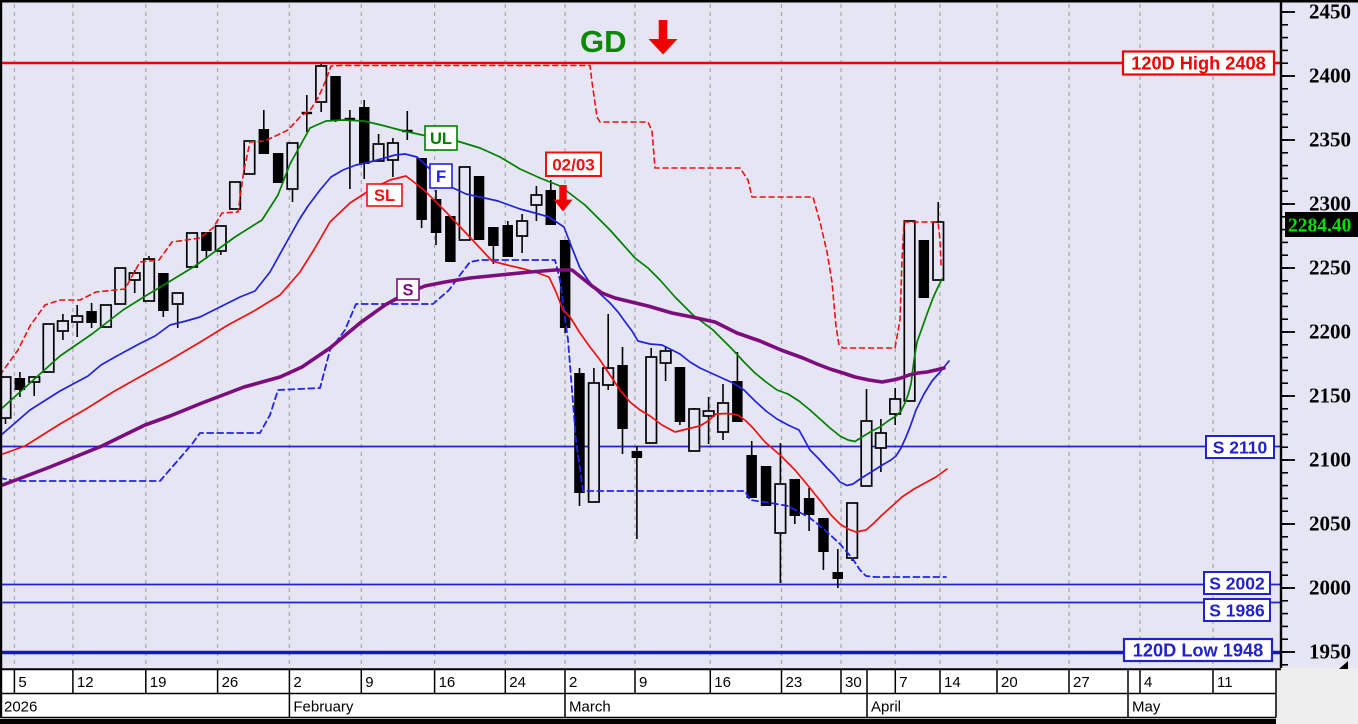 The height and width of the screenshot is (724, 1358). What do you see at coordinates (1009, 682) in the screenshot?
I see `svg-text: 20` at bounding box center [1009, 682].